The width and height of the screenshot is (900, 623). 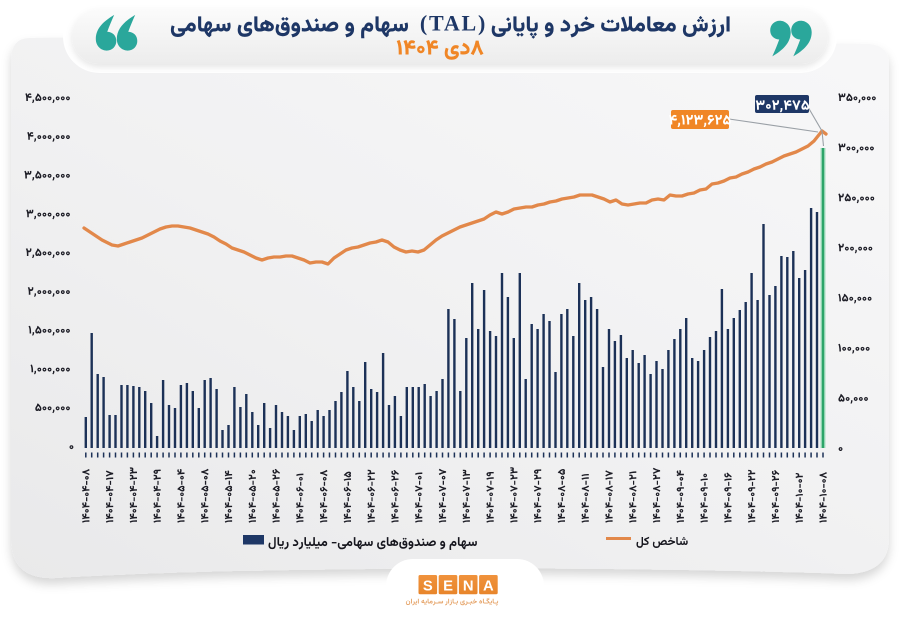 I want to click on svg-text: S, so click(x=428, y=587).